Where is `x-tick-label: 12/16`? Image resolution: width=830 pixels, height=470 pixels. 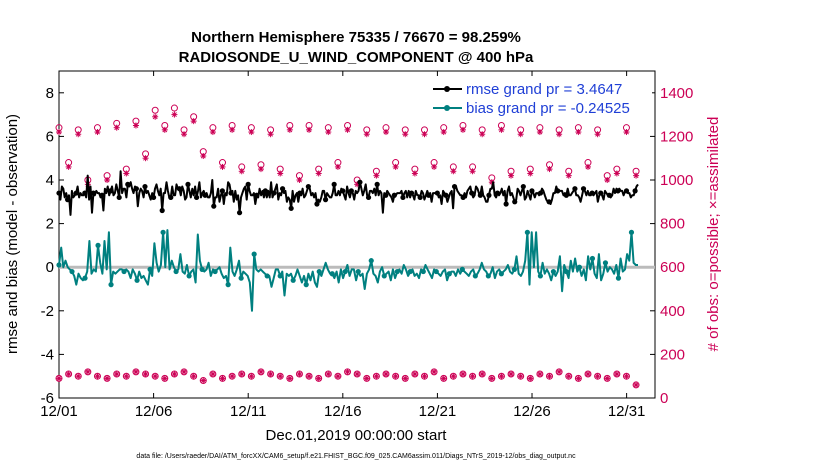 x-tick-label: 12/16 is located at coordinates (343, 411).